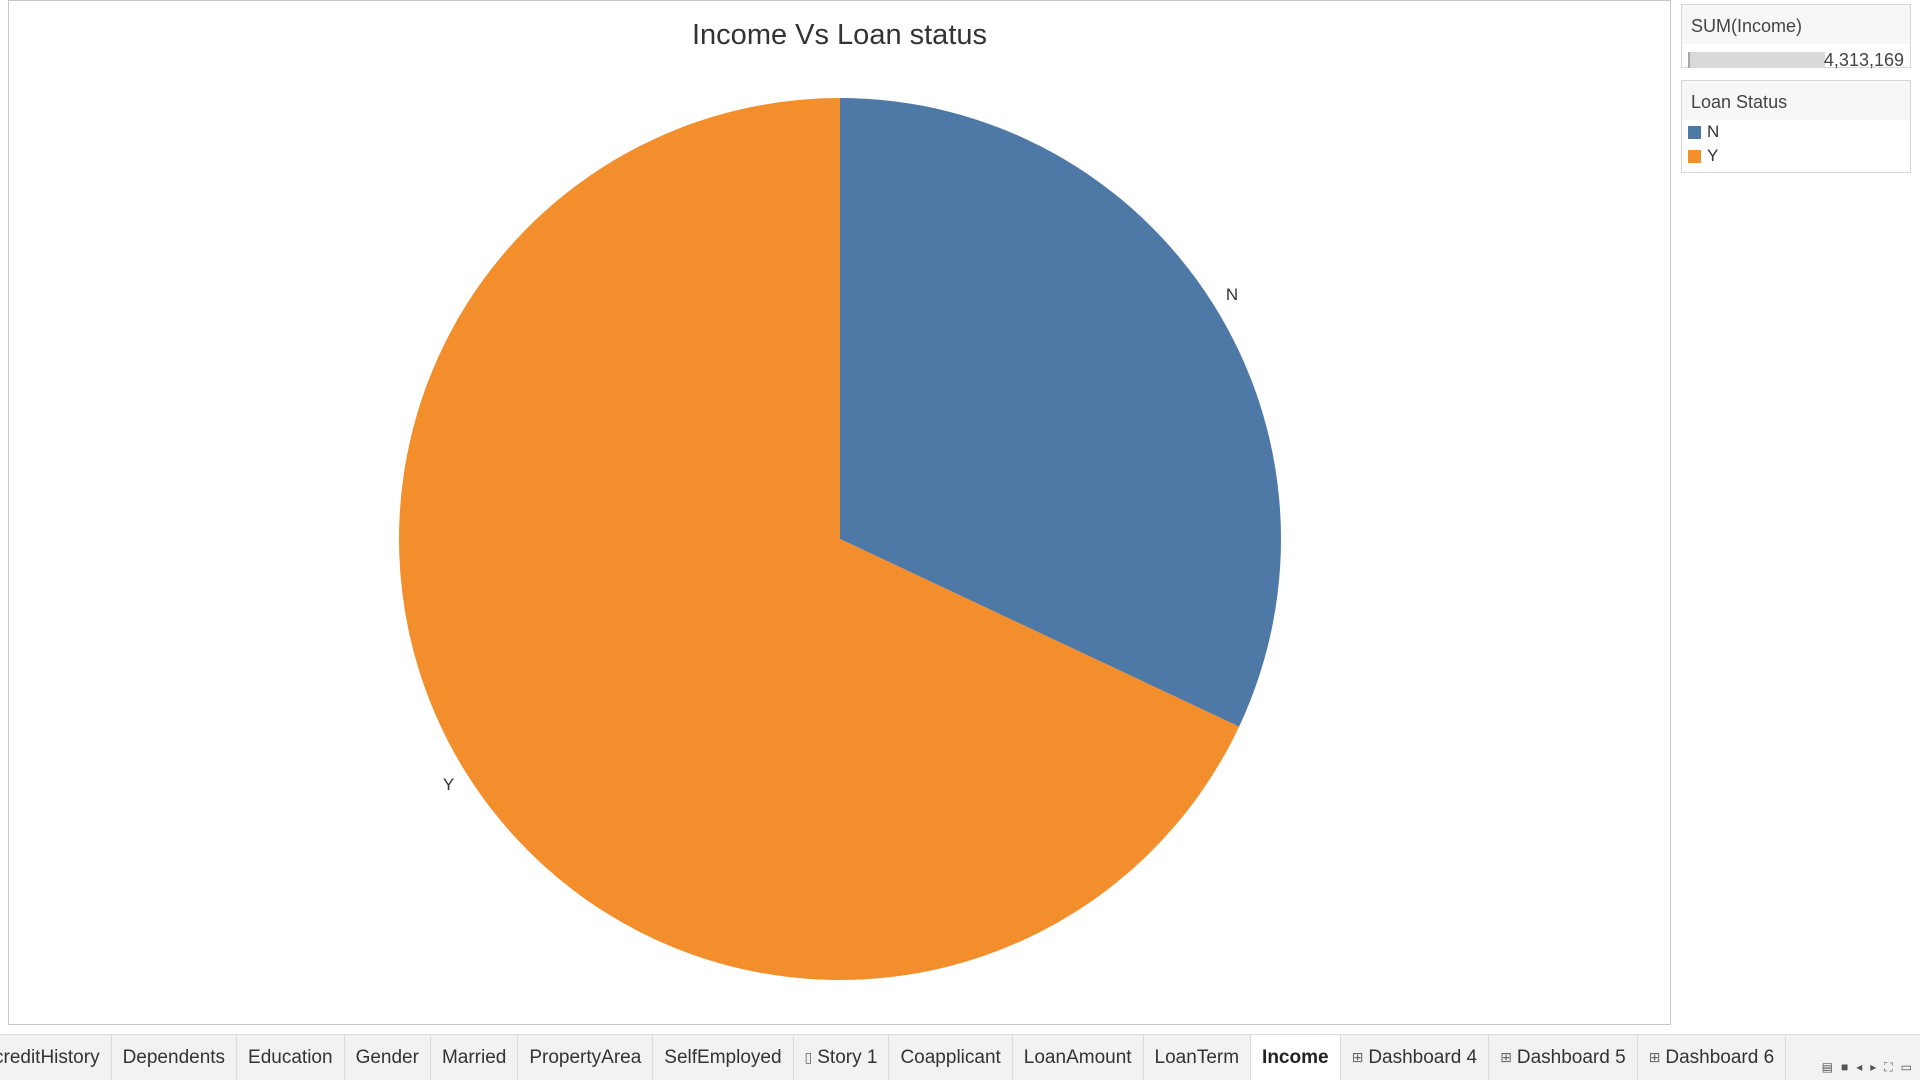 This screenshot has height=1080, width=1920. I want to click on sheet-tab-married: Married, so click(474, 1057).